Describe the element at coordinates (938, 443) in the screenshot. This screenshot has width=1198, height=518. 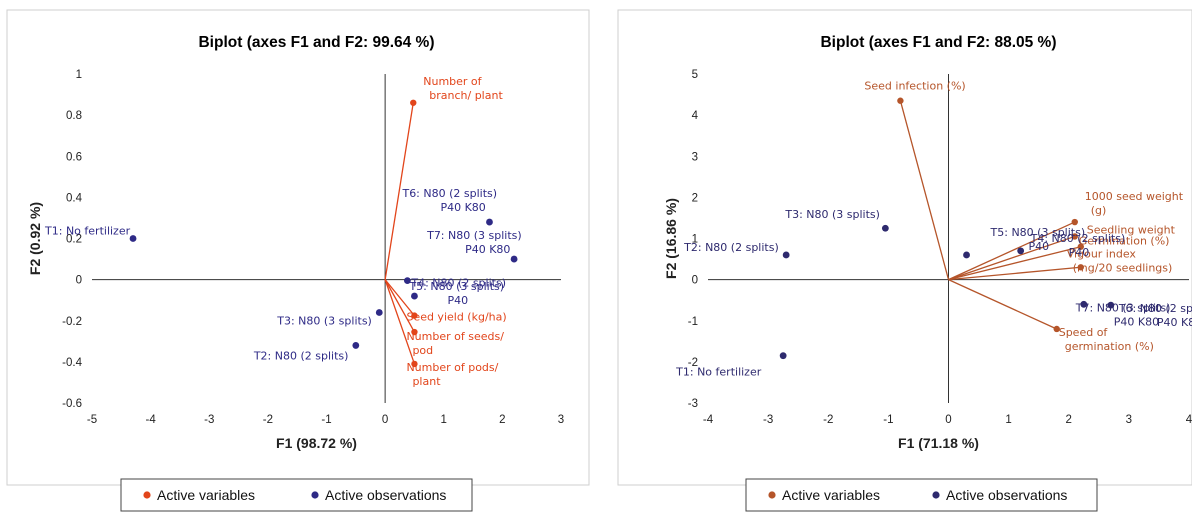
I see `x-axis-title: F1 (71.18 %)` at that location.